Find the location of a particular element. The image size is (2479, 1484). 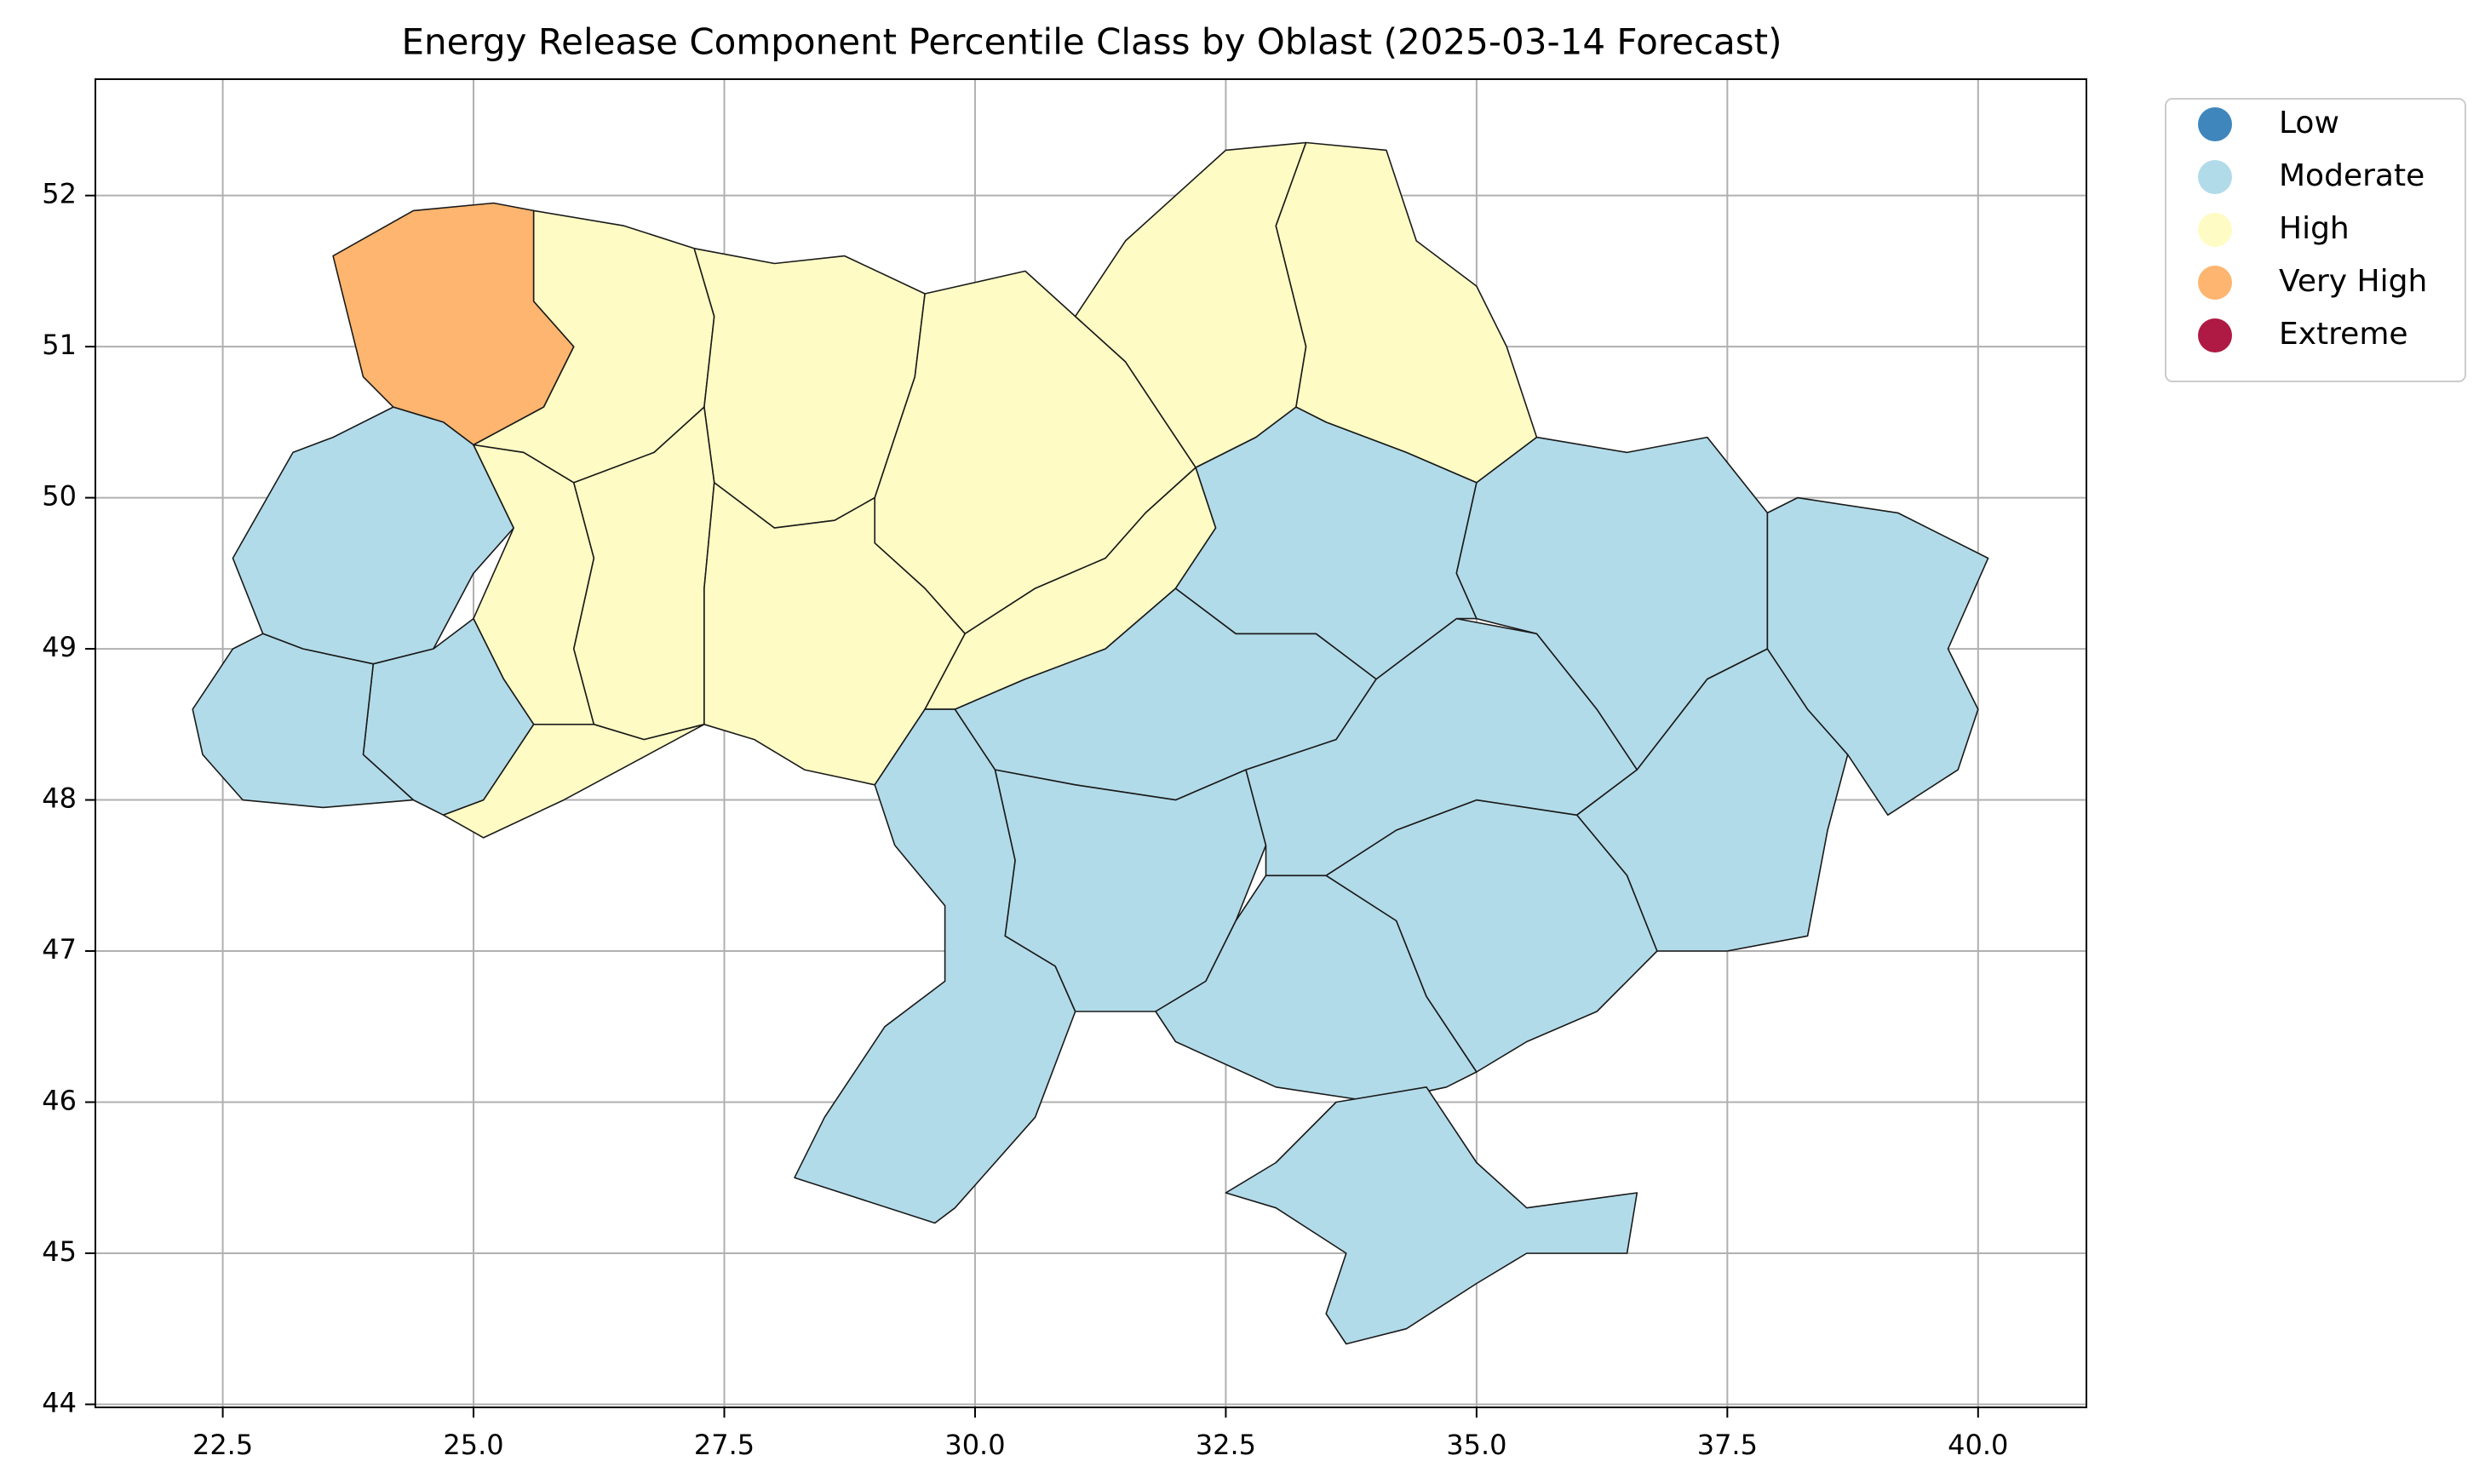

x-tick-label: 27.5 is located at coordinates (724, 1445).